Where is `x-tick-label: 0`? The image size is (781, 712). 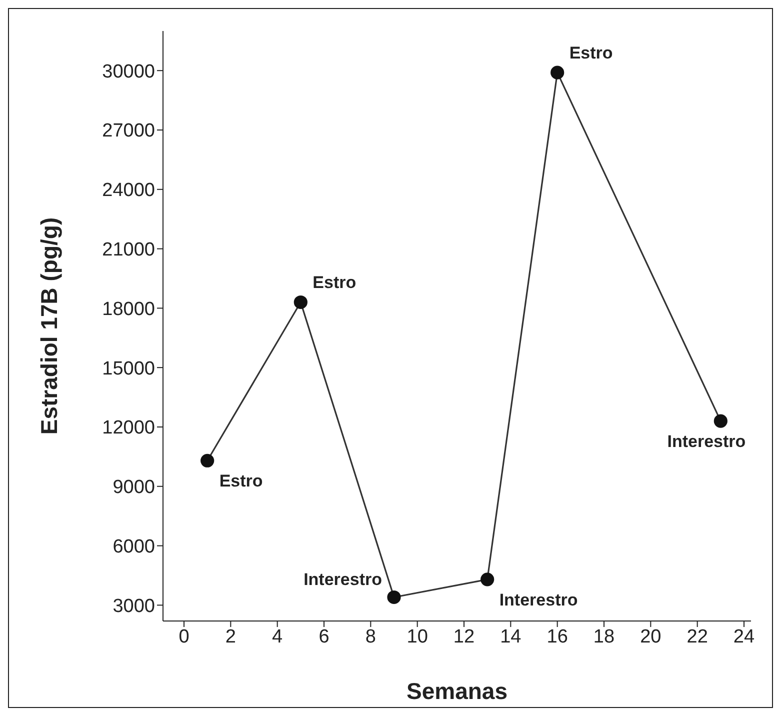
x-tick-label: 0 is located at coordinates (184, 637).